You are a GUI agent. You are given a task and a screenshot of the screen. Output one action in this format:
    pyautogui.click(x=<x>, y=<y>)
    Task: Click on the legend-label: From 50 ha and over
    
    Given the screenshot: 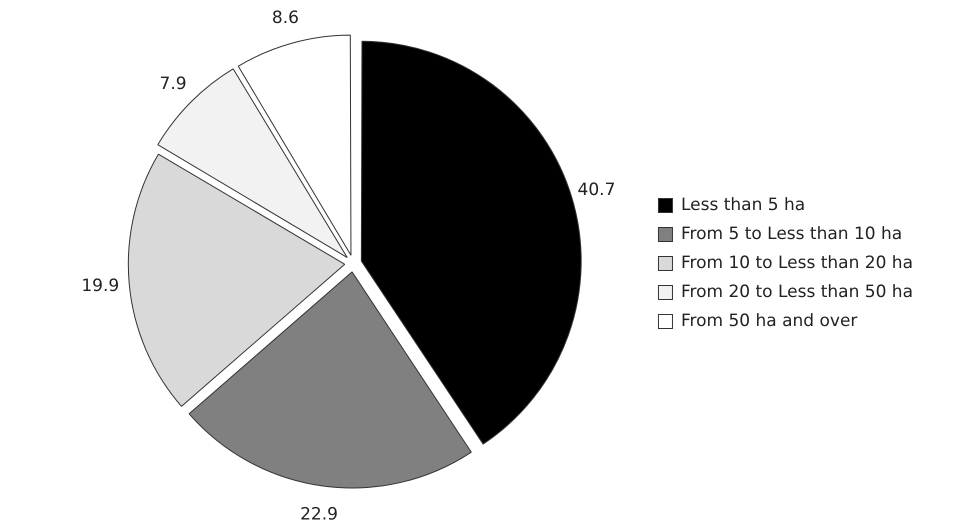 What is the action you would take?
    pyautogui.click(x=769, y=320)
    